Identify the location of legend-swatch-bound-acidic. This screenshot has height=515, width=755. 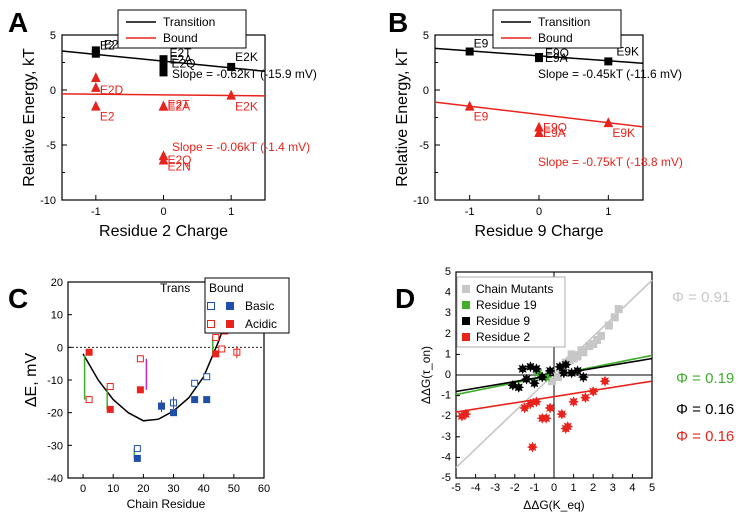
(230, 324).